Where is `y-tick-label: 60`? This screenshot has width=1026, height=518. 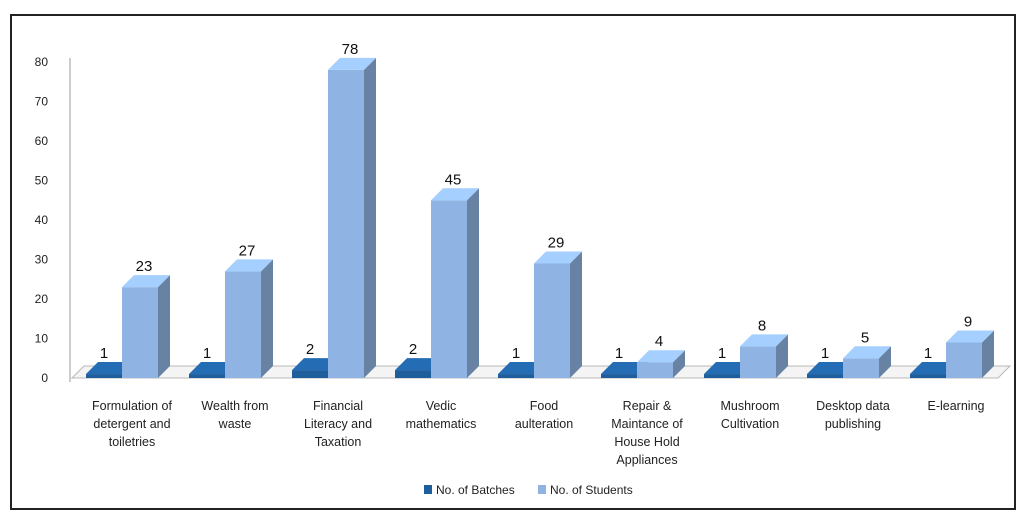 y-tick-label: 60 is located at coordinates (42, 141).